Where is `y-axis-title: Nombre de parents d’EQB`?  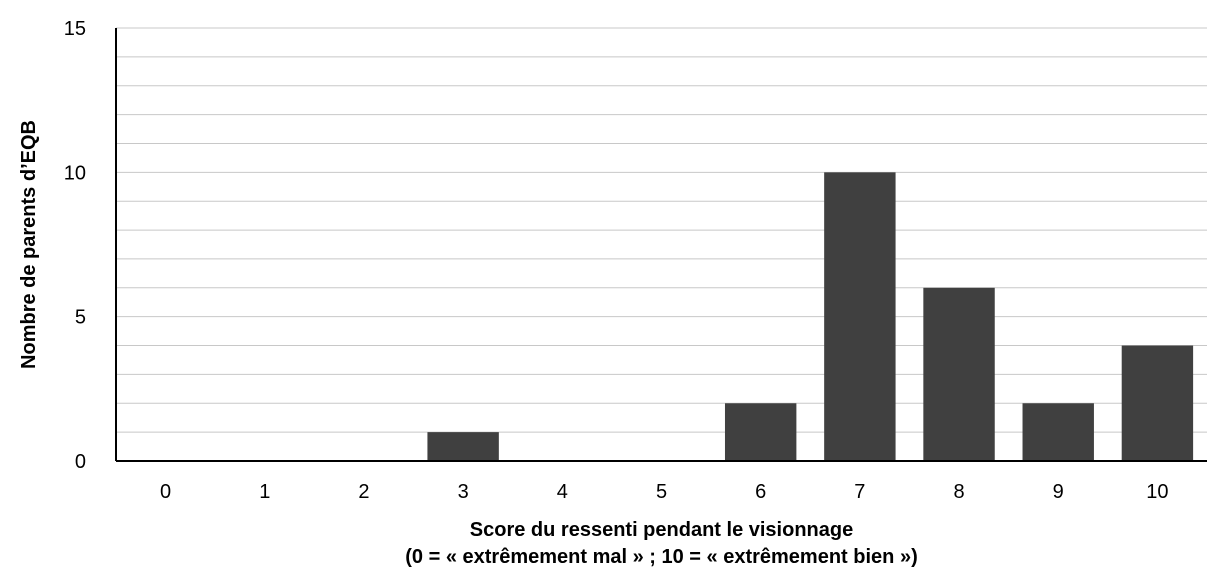 y-axis-title: Nombre de parents d’EQB is located at coordinates (29, 244).